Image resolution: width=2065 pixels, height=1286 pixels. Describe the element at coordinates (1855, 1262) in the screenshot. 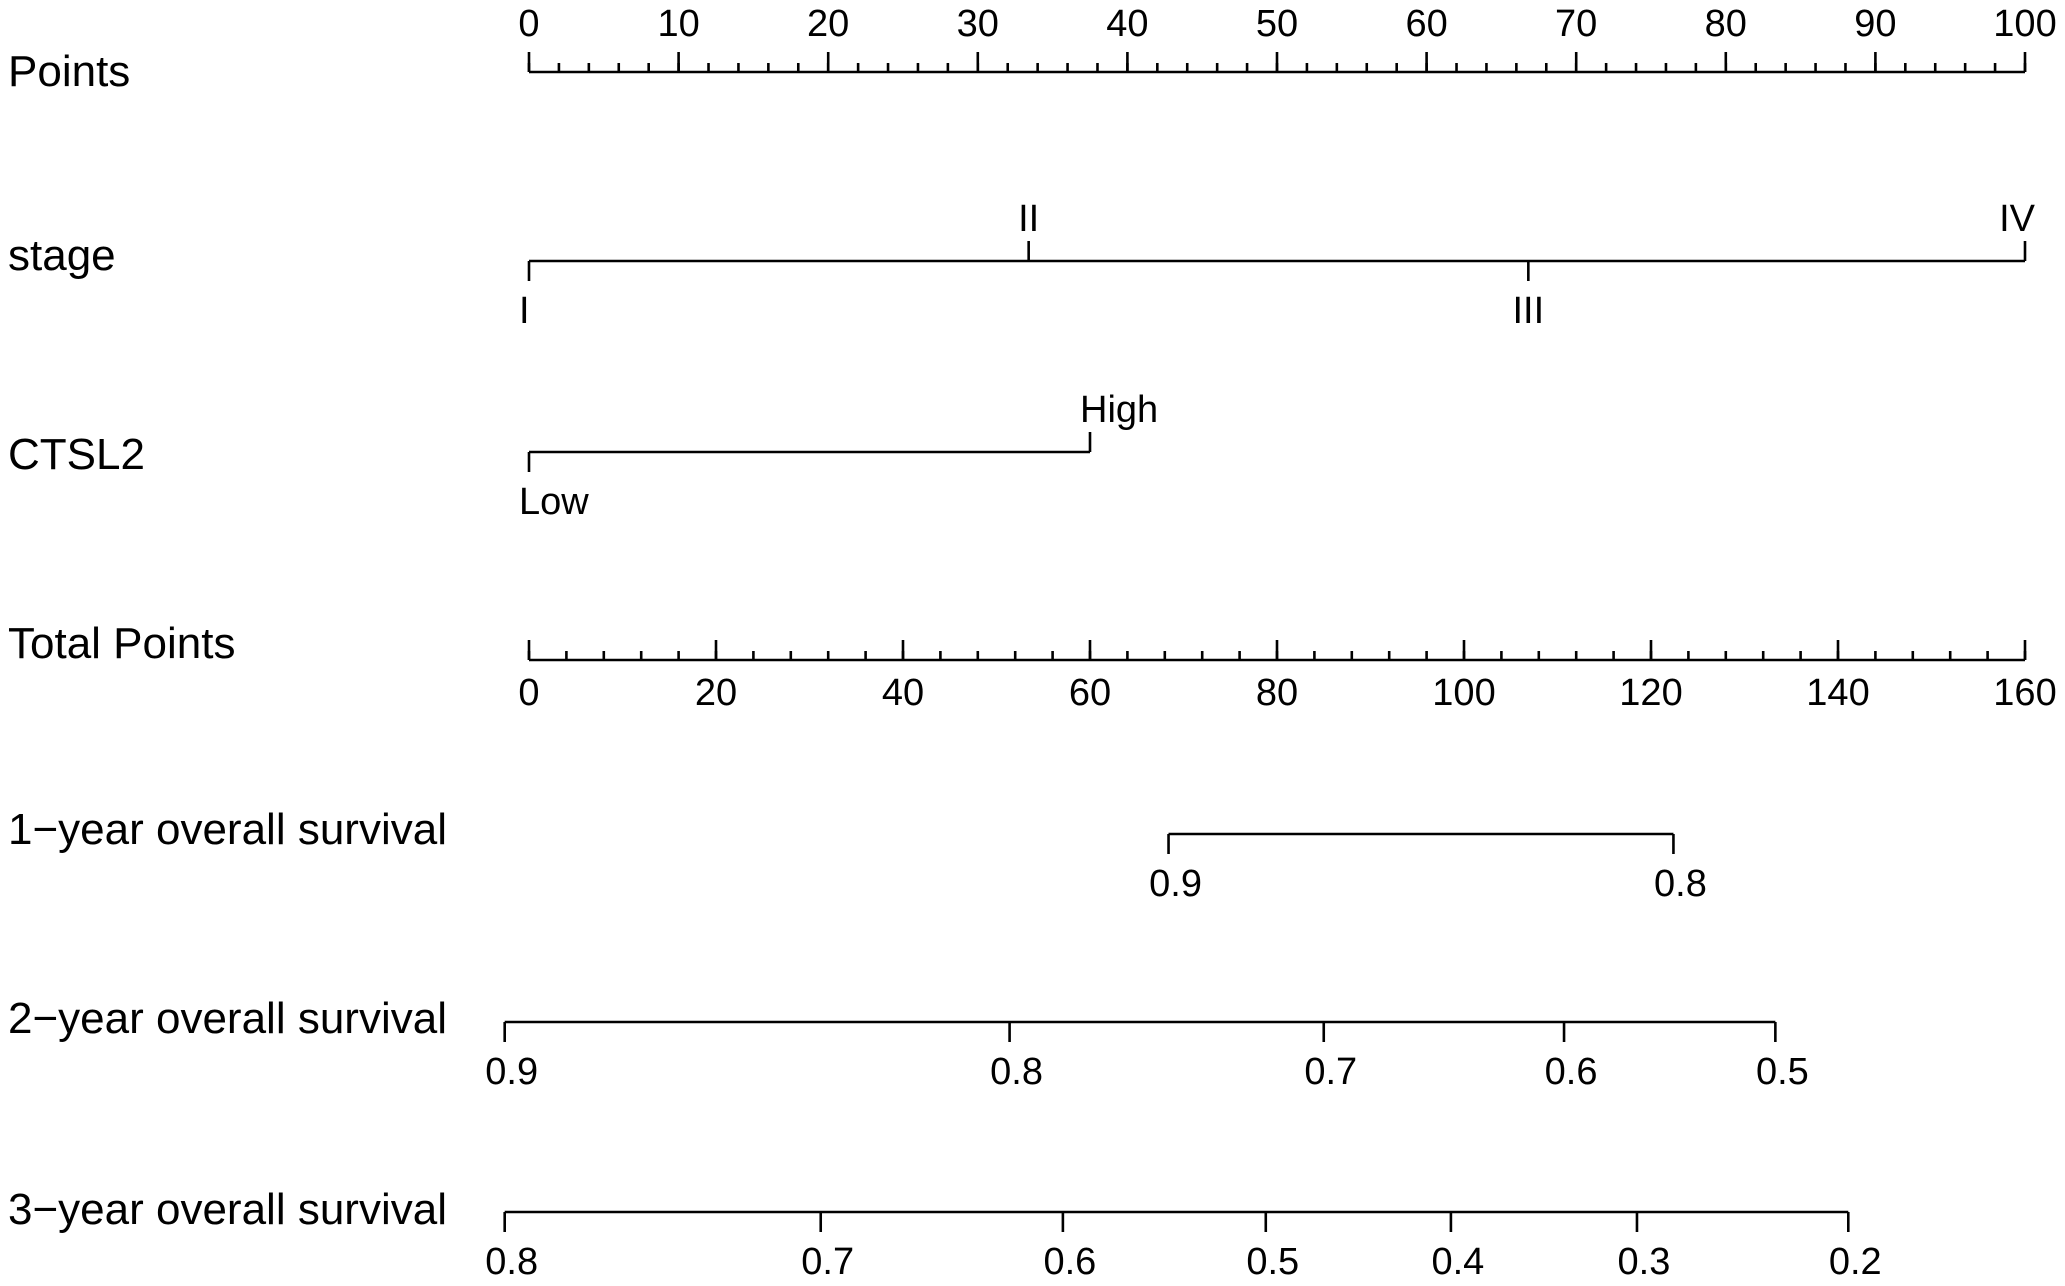

I see `3-year-overall-survival-tick-label: 0.2` at that location.